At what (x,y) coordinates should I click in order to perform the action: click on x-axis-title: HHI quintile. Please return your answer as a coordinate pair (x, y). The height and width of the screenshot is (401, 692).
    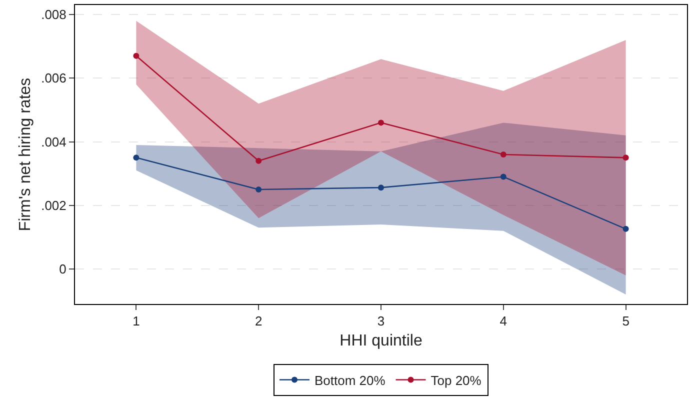
    Looking at the image, I should click on (381, 341).